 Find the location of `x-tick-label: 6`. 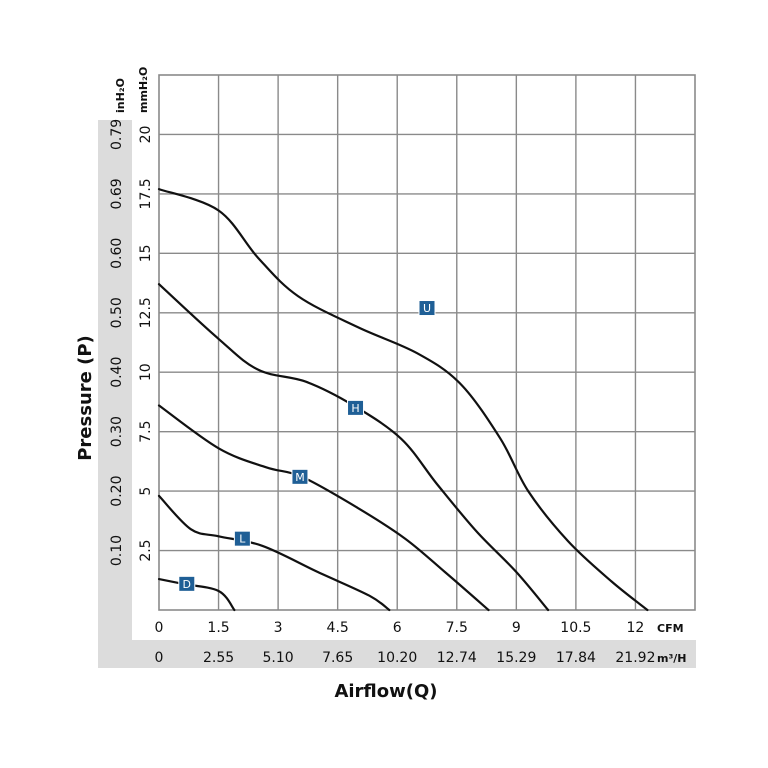

x-tick-label: 6 is located at coordinates (397, 628).